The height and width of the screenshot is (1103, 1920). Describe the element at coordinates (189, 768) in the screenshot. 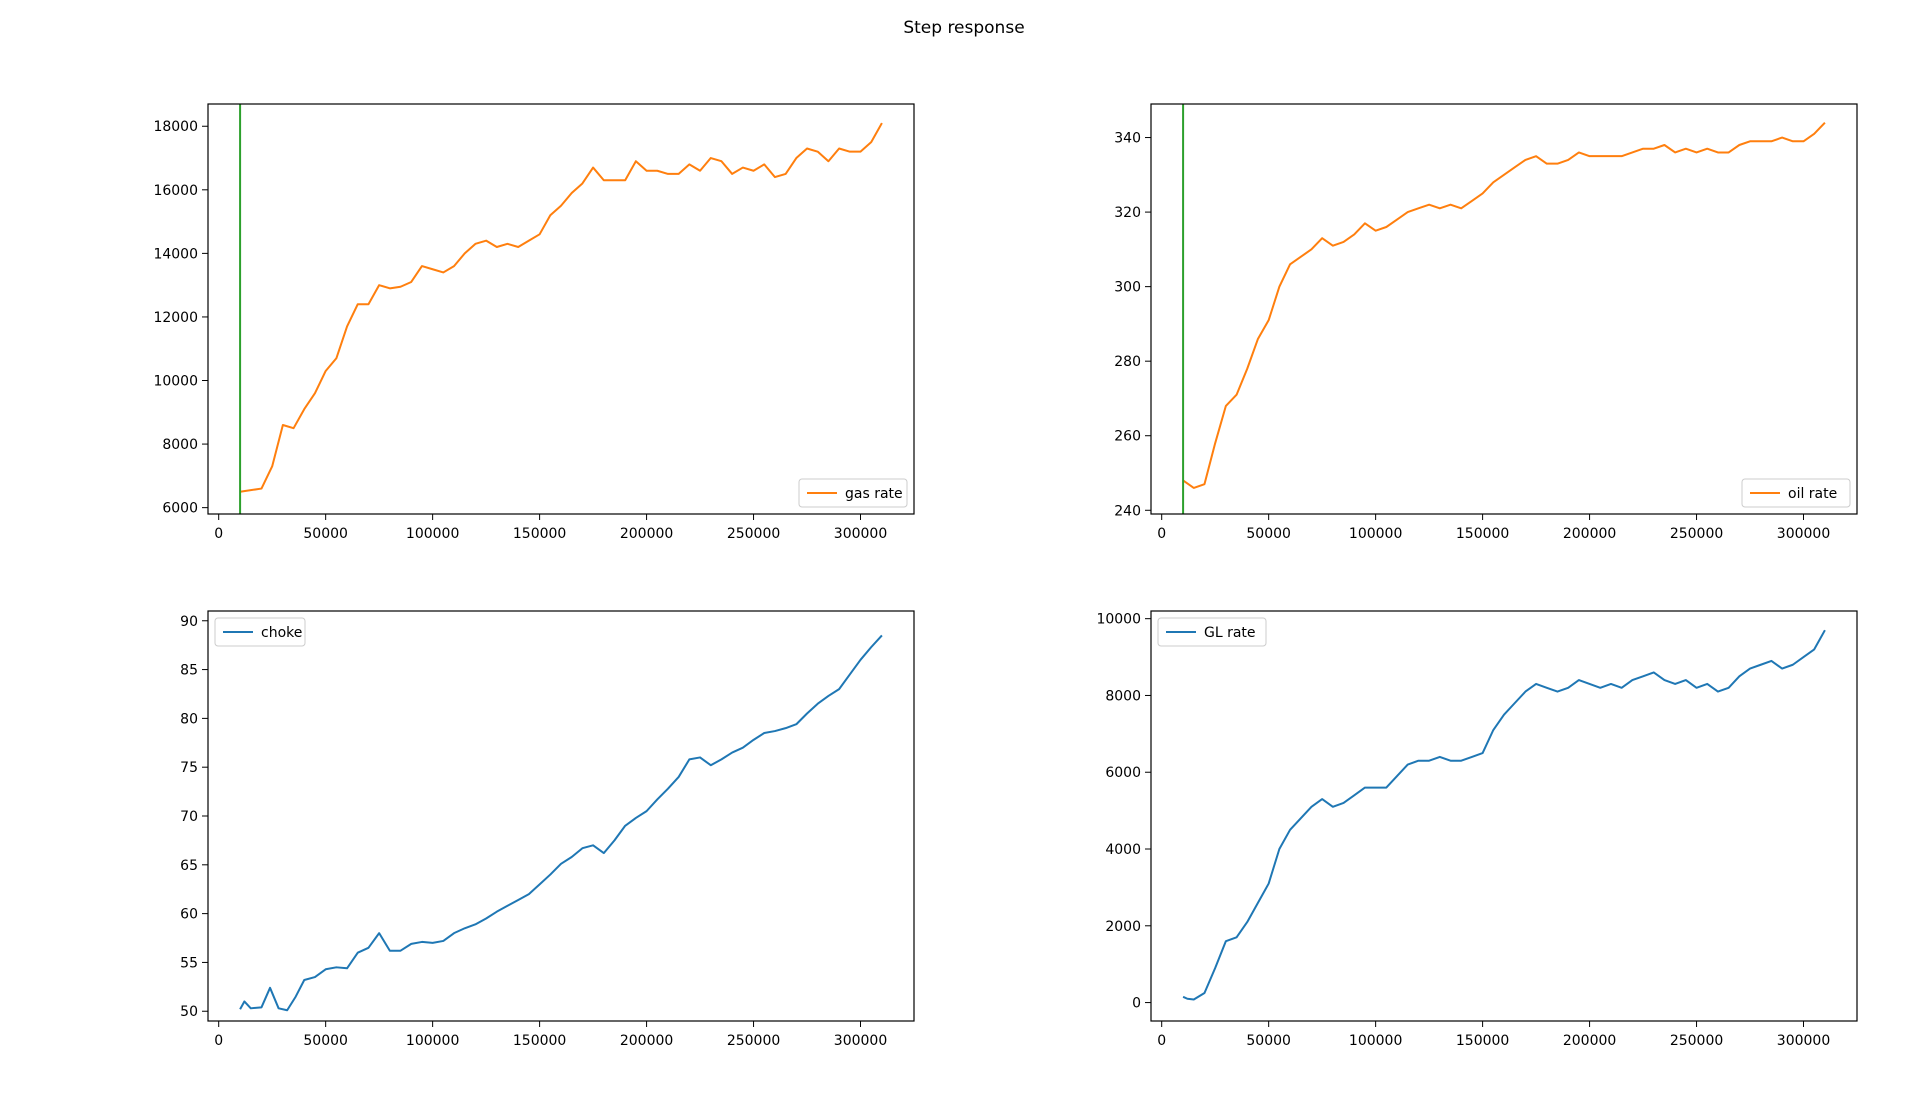

I see `y-tick-label: 75` at that location.